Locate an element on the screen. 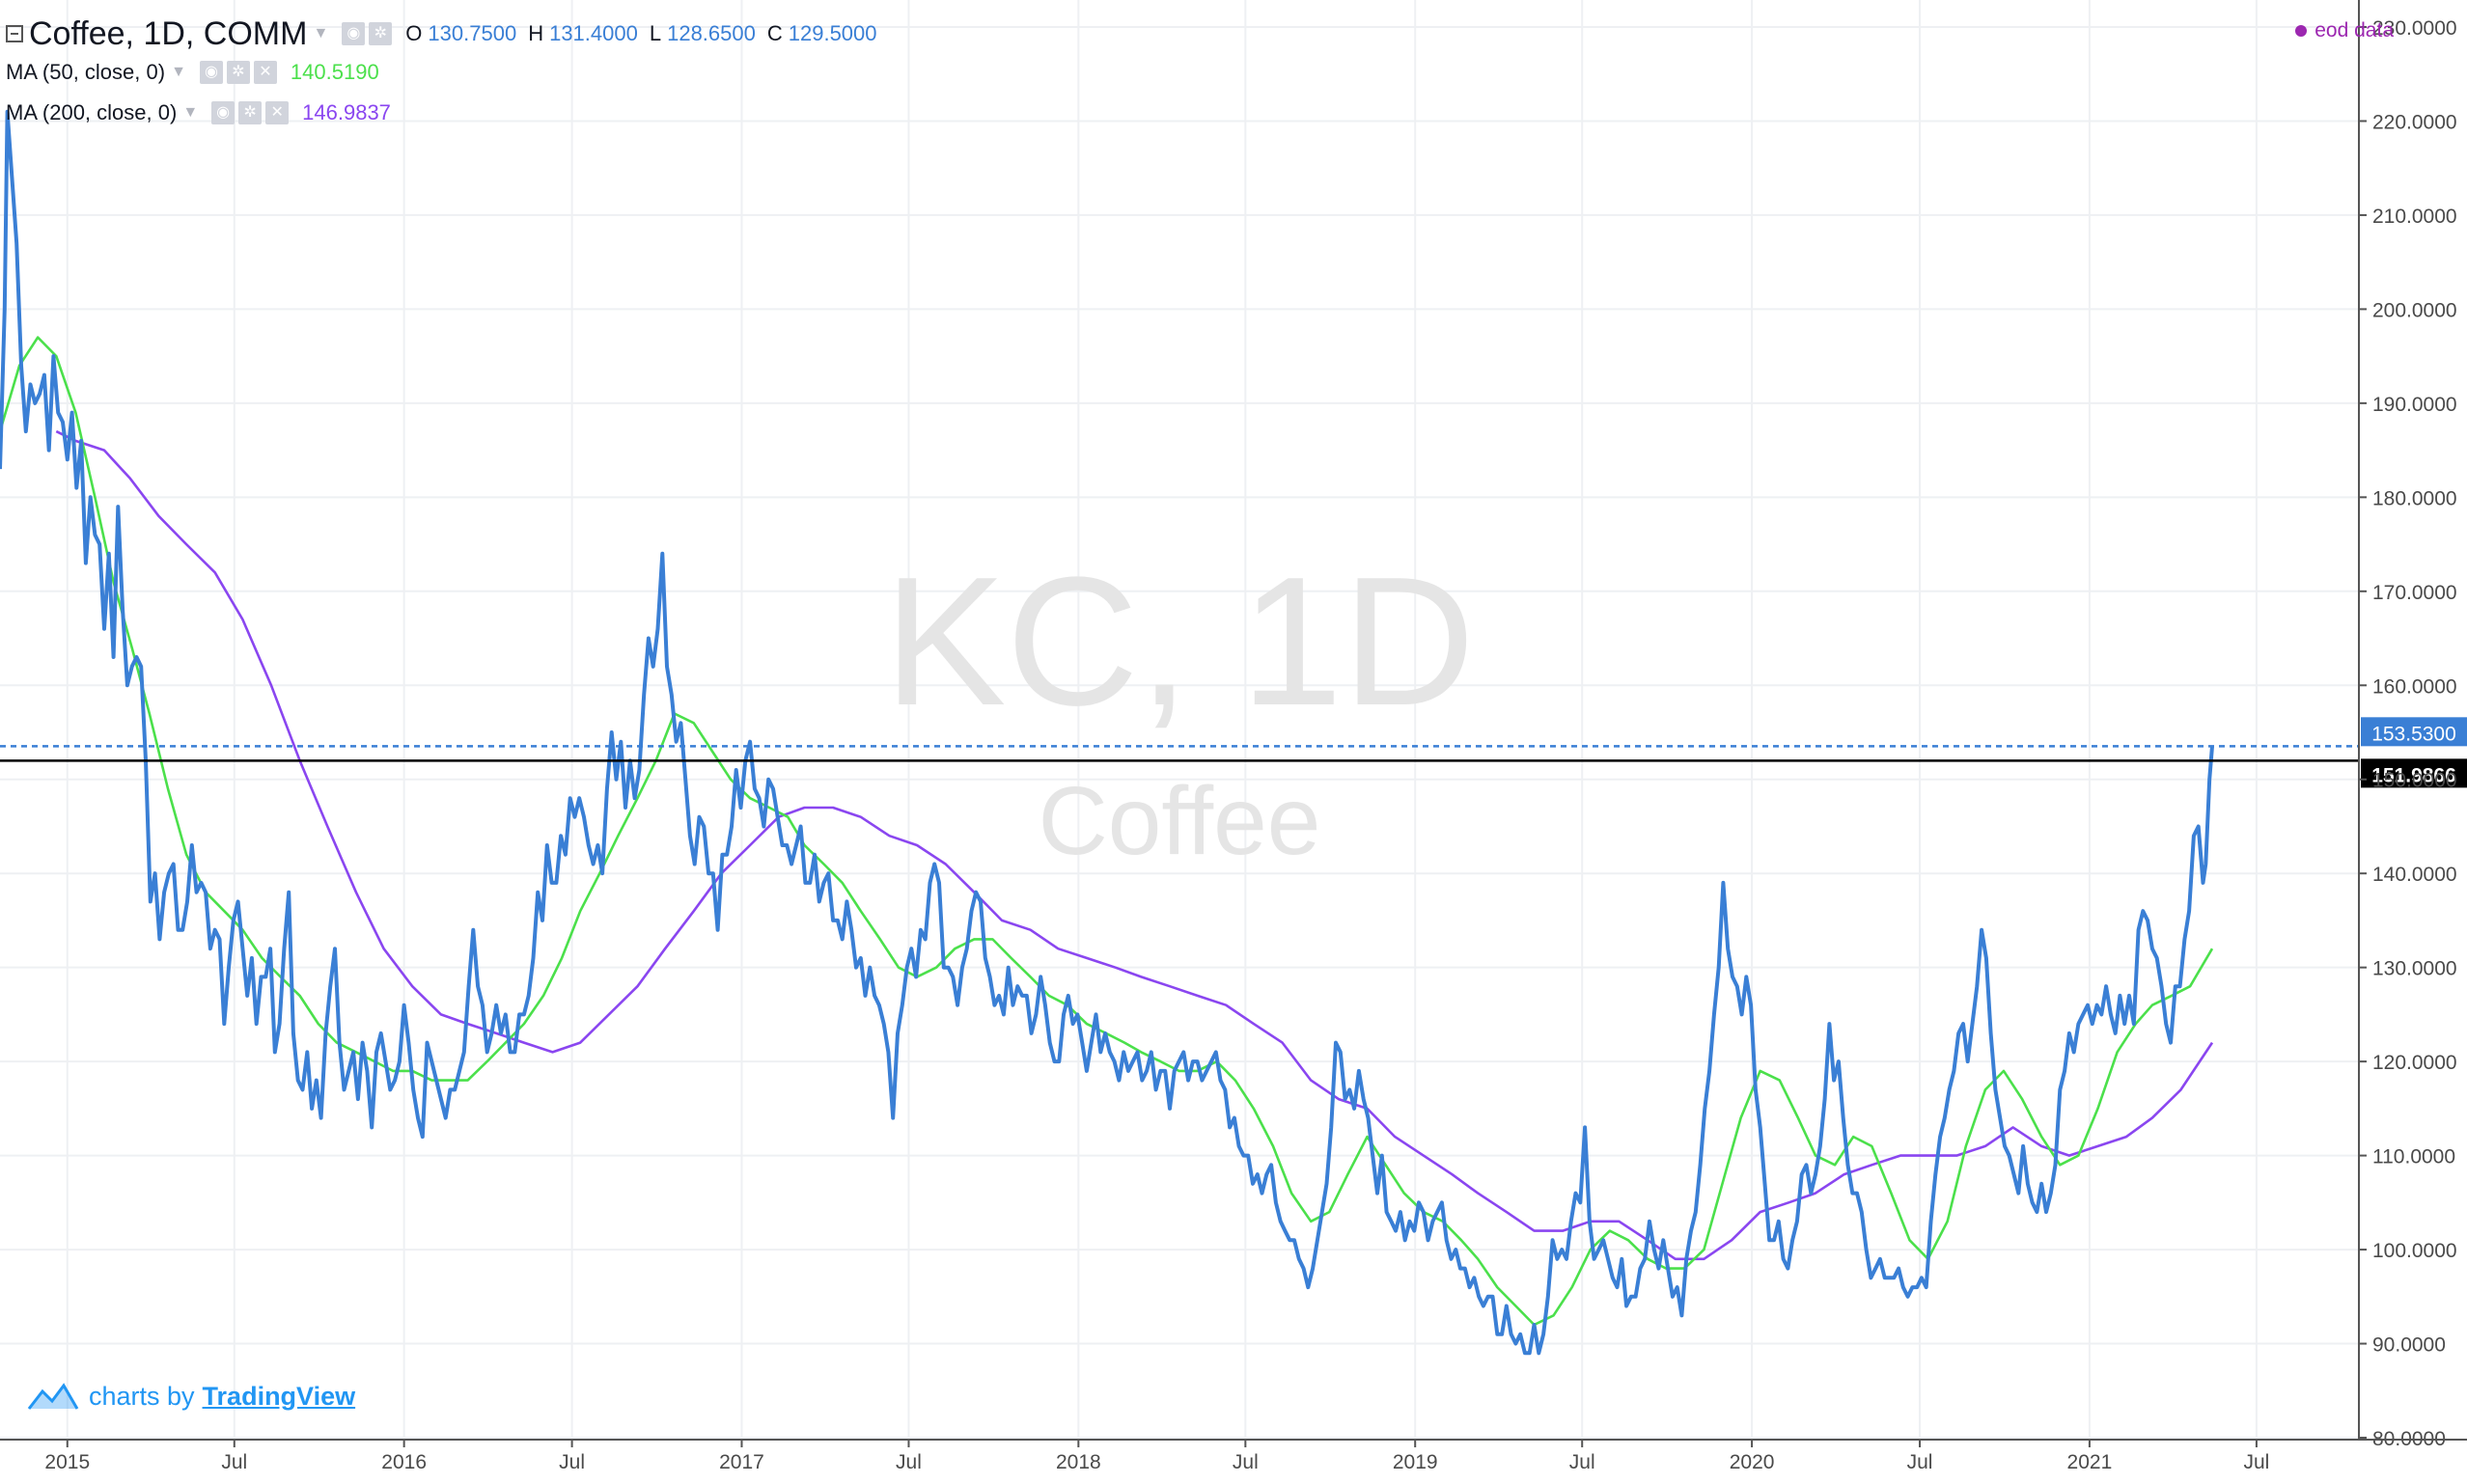 This screenshot has width=2467, height=1484. source-badge: eod data is located at coordinates (2344, 30).